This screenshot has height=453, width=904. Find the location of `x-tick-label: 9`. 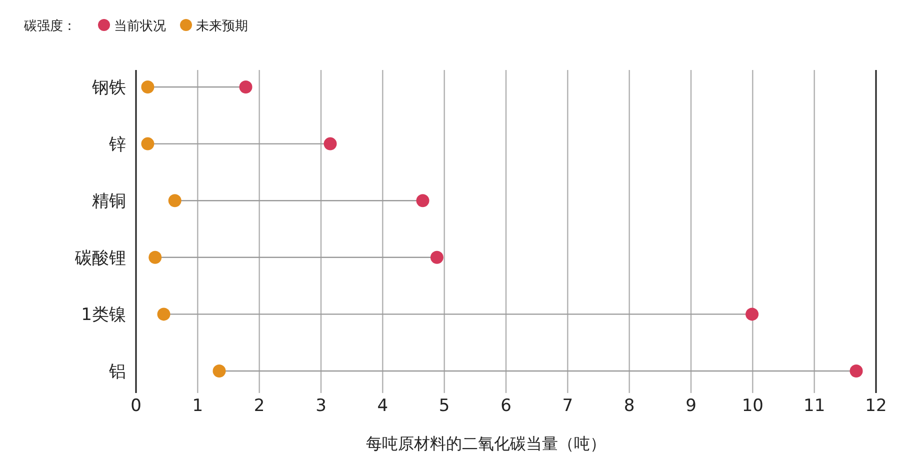

x-tick-label: 9 is located at coordinates (691, 406).